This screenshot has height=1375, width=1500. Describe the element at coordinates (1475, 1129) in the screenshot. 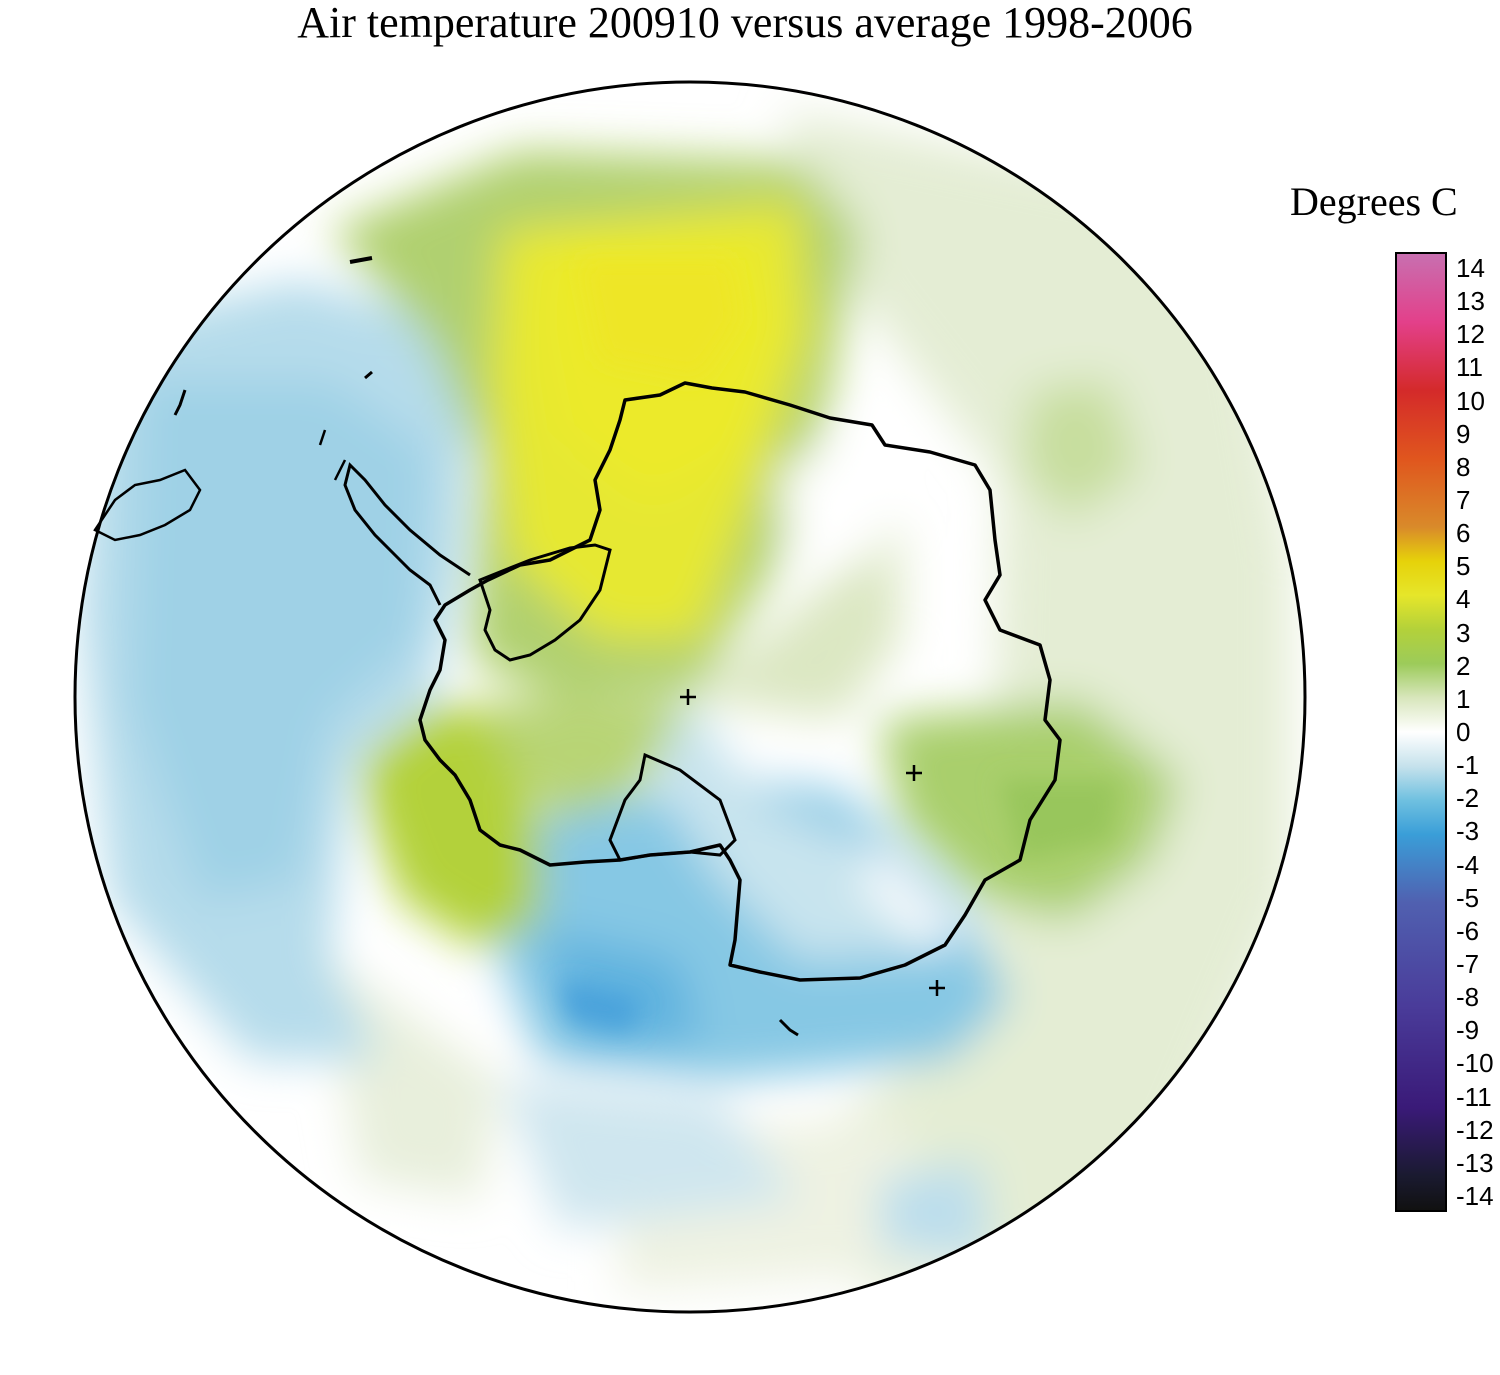

I see `colorbar-tick-label: -12` at that location.